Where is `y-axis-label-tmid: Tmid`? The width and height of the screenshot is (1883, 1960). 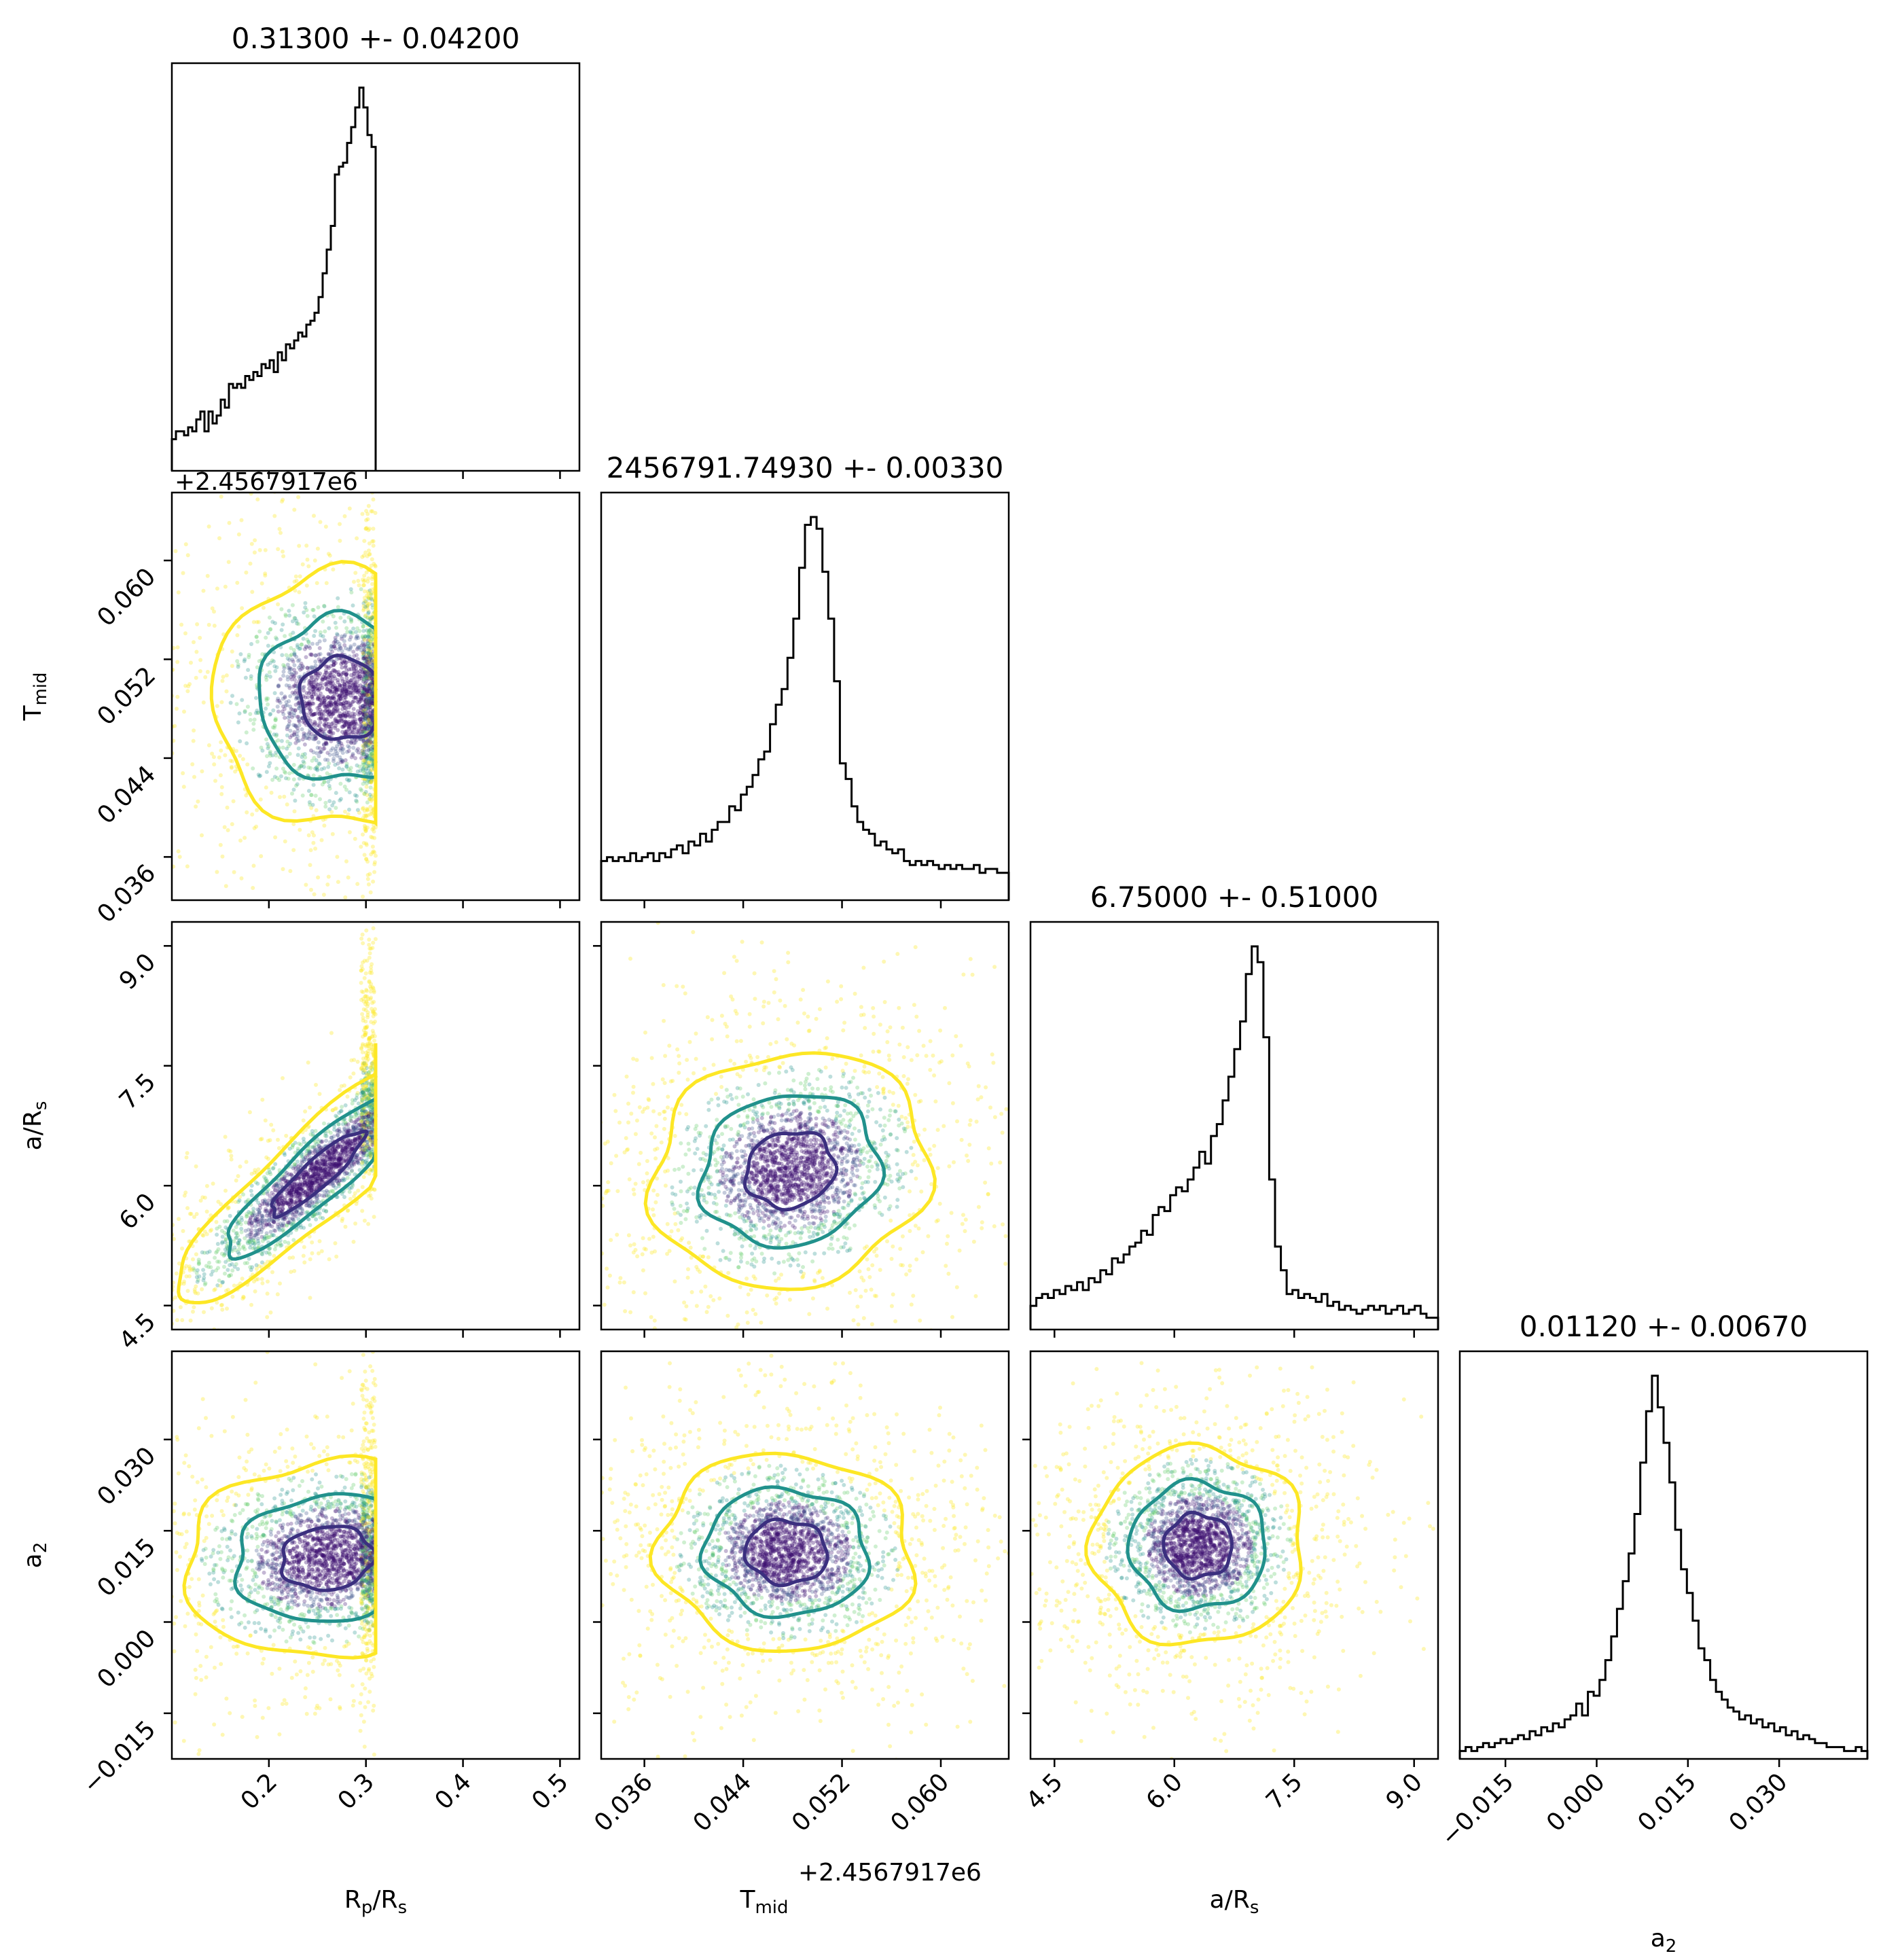
y-axis-label-tmid: Tmid is located at coordinates (35, 696).